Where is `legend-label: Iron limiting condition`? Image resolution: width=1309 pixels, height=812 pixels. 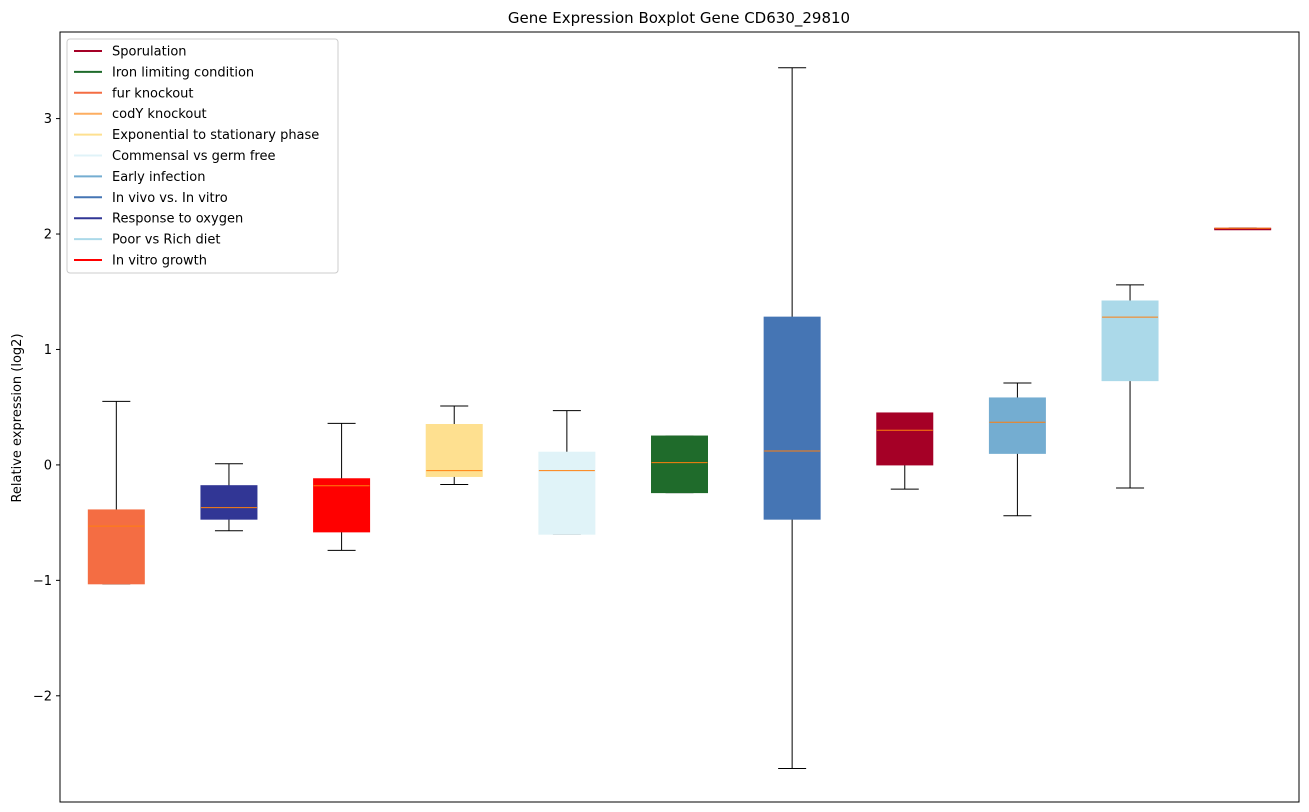 legend-label: Iron limiting condition is located at coordinates (183, 72).